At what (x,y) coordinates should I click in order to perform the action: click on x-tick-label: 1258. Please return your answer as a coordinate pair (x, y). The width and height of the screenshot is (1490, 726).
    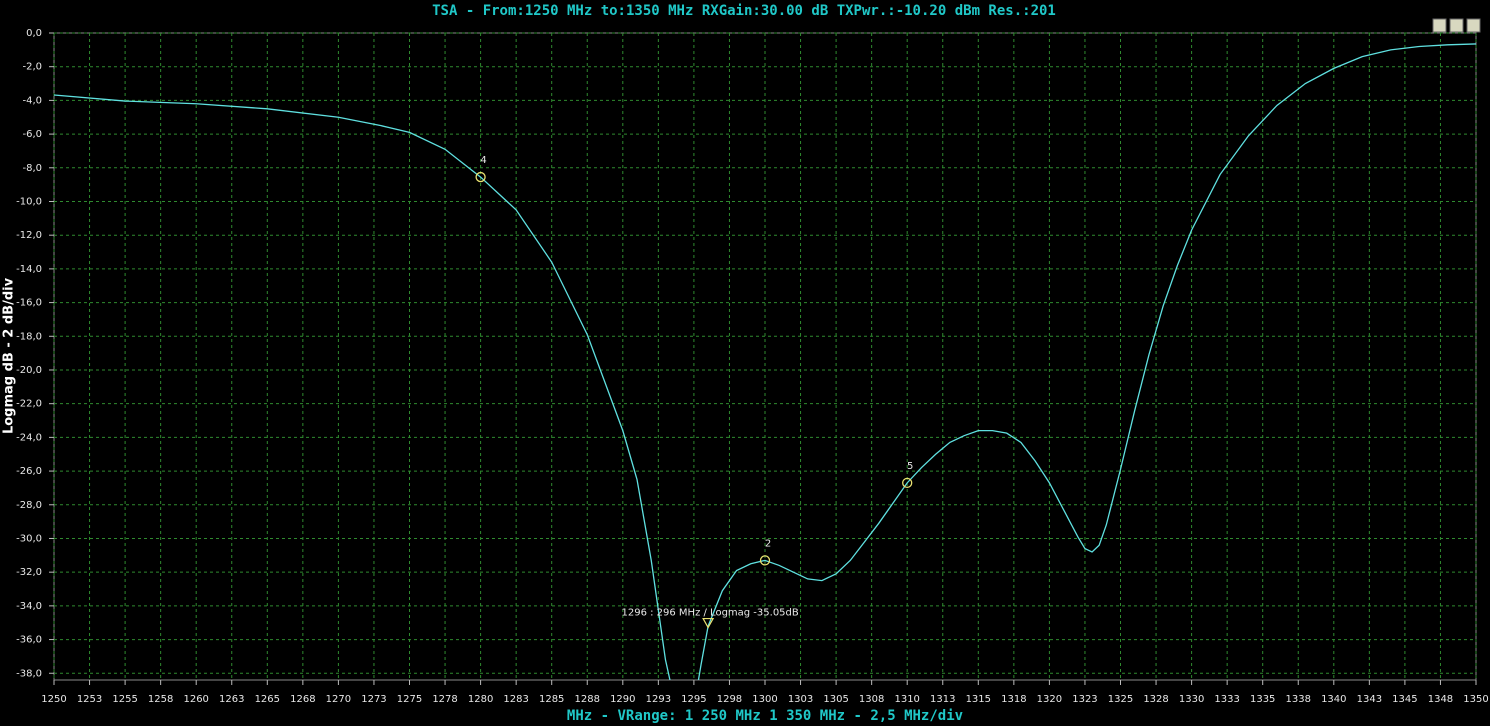
    Looking at the image, I should click on (160, 699).